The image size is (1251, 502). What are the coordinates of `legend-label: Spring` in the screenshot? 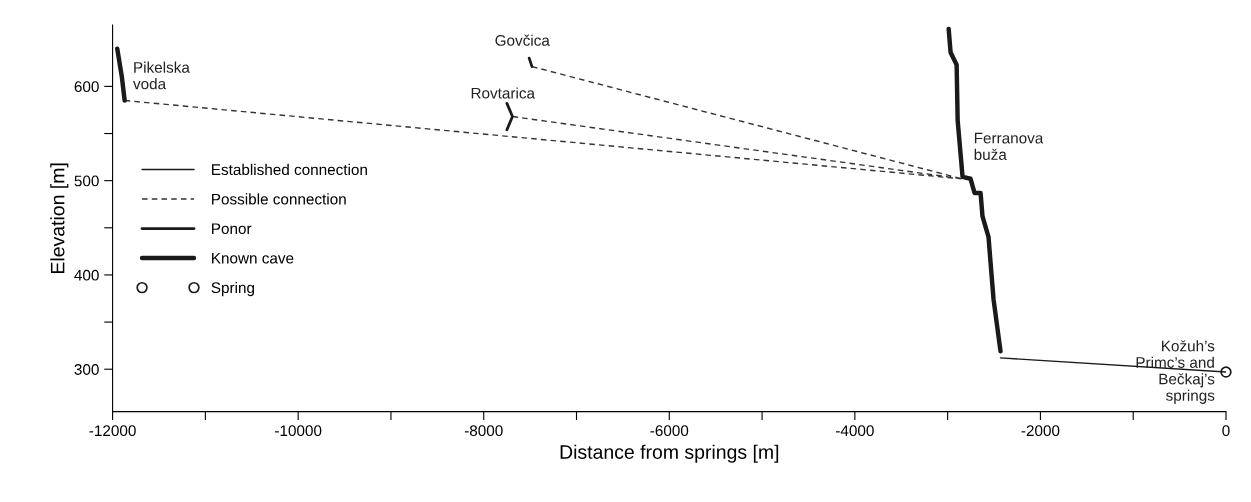 It's located at (232, 289).